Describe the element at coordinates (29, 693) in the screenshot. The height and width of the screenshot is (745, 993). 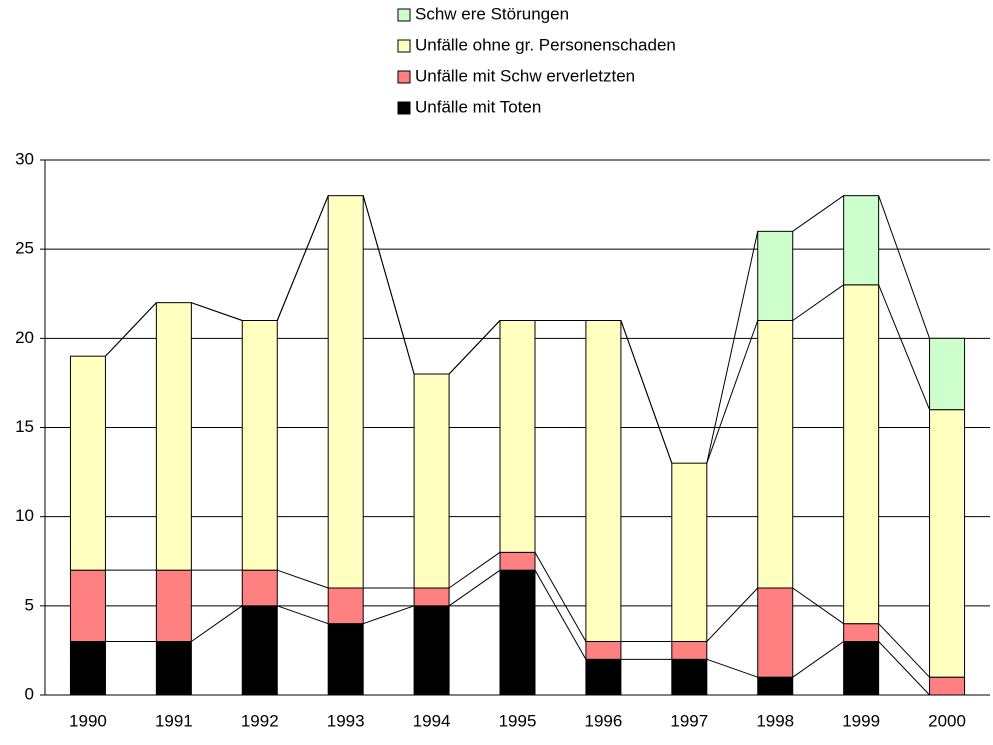
I see `y-tick-label: 0` at that location.